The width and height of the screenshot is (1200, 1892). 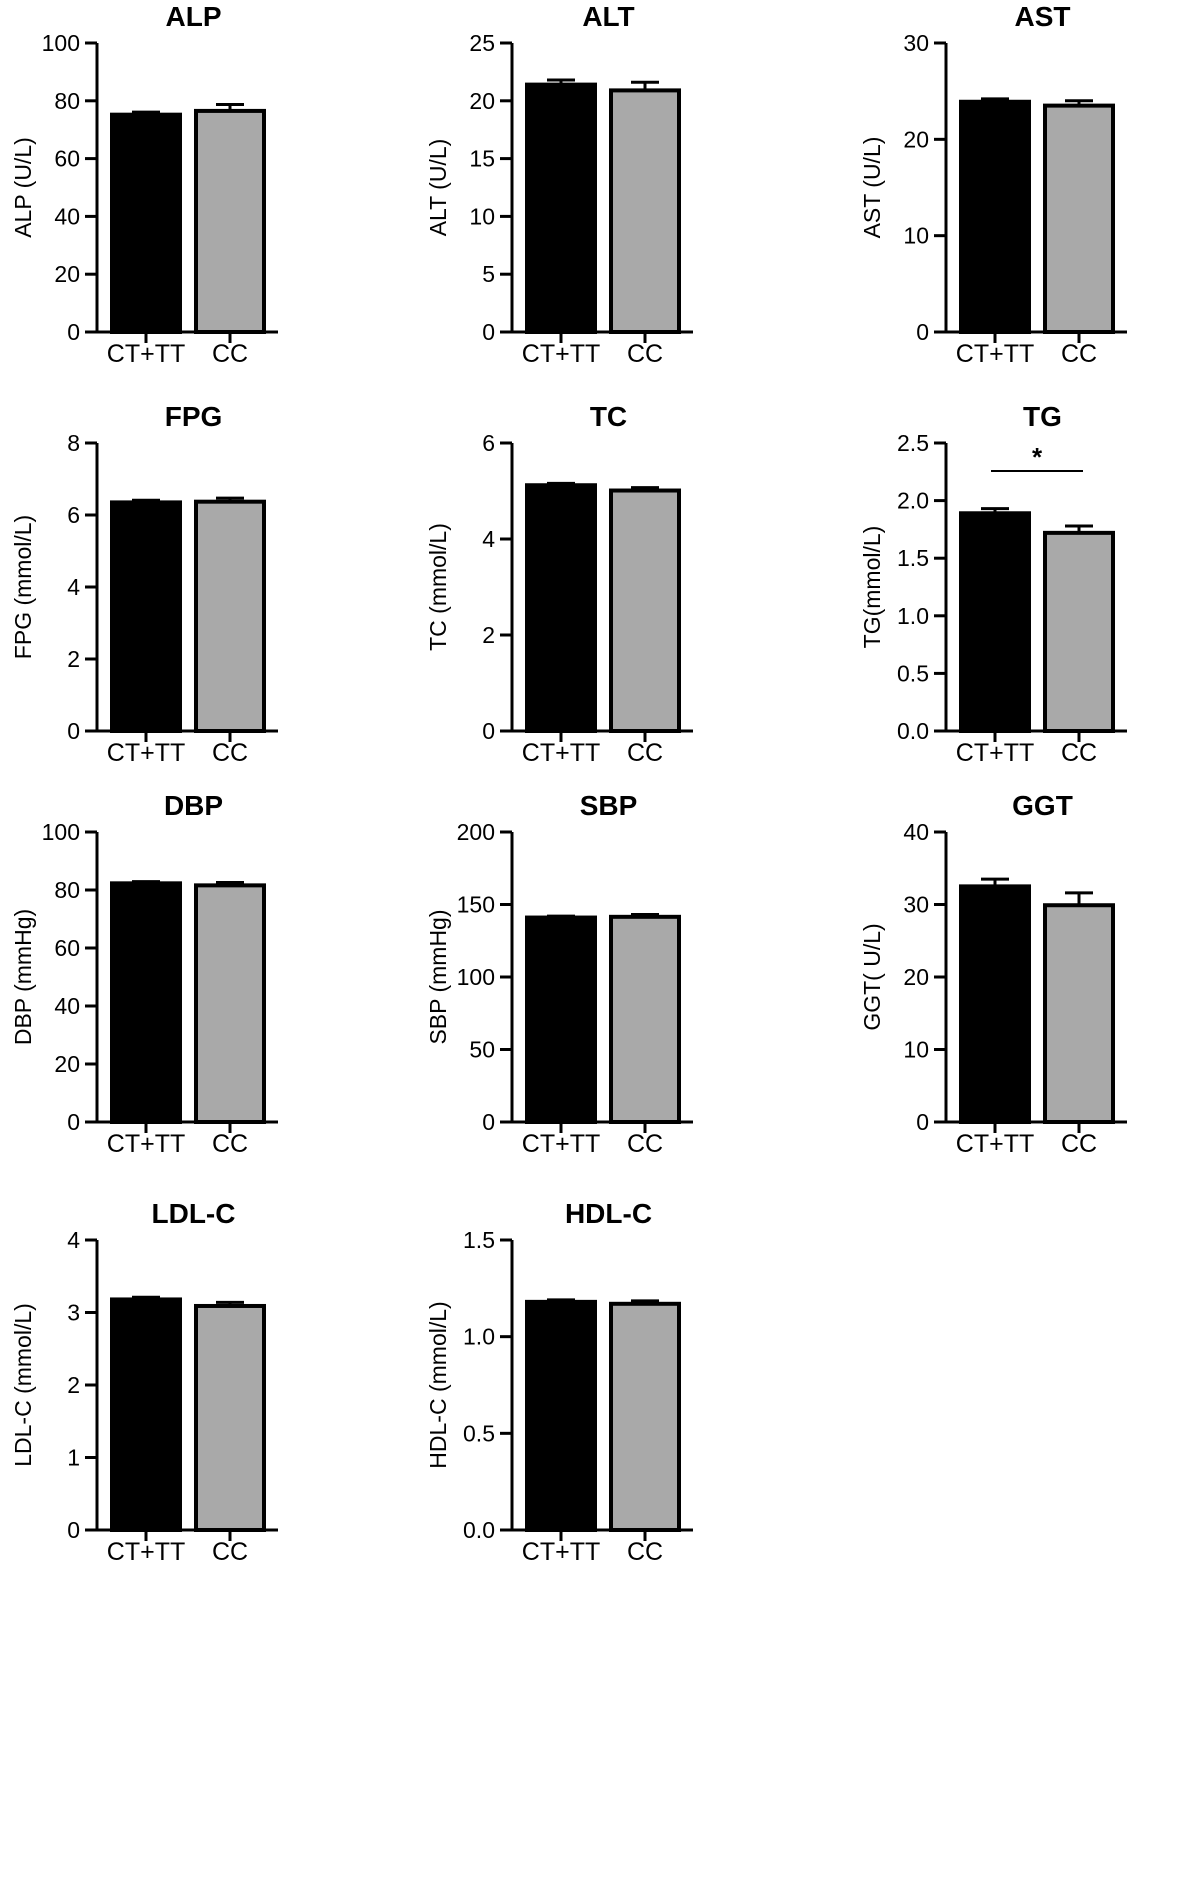 What do you see at coordinates (193, 805) in the screenshot?
I see `chart-title: DBP` at bounding box center [193, 805].